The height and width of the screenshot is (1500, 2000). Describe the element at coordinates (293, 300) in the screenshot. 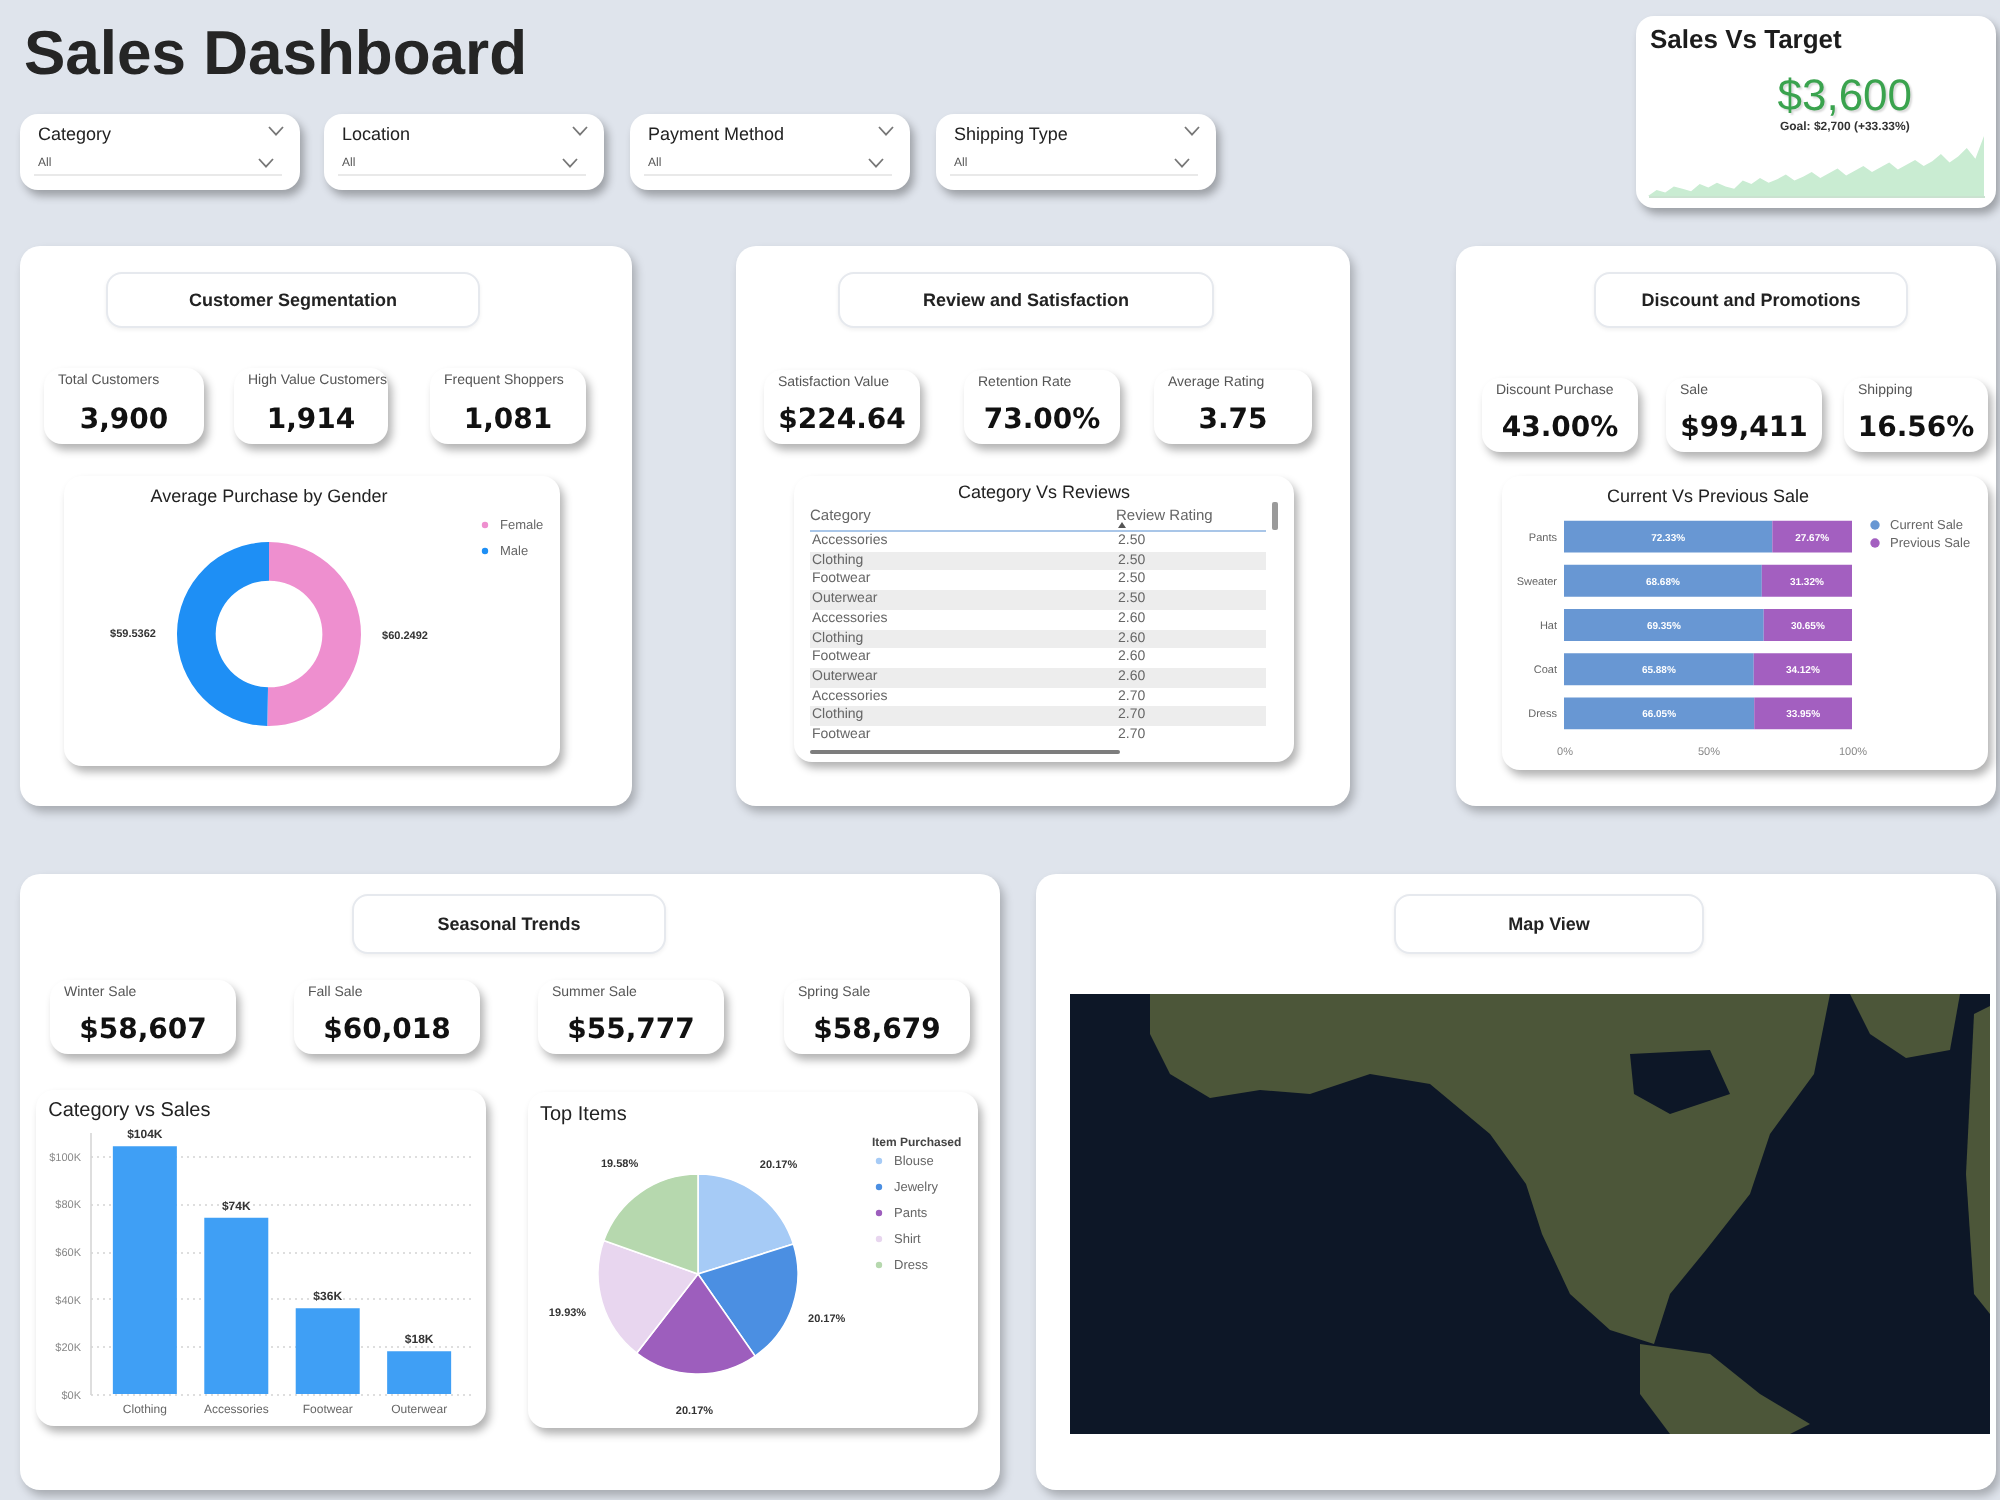

I see `title-box: Customer Segmentation` at that location.